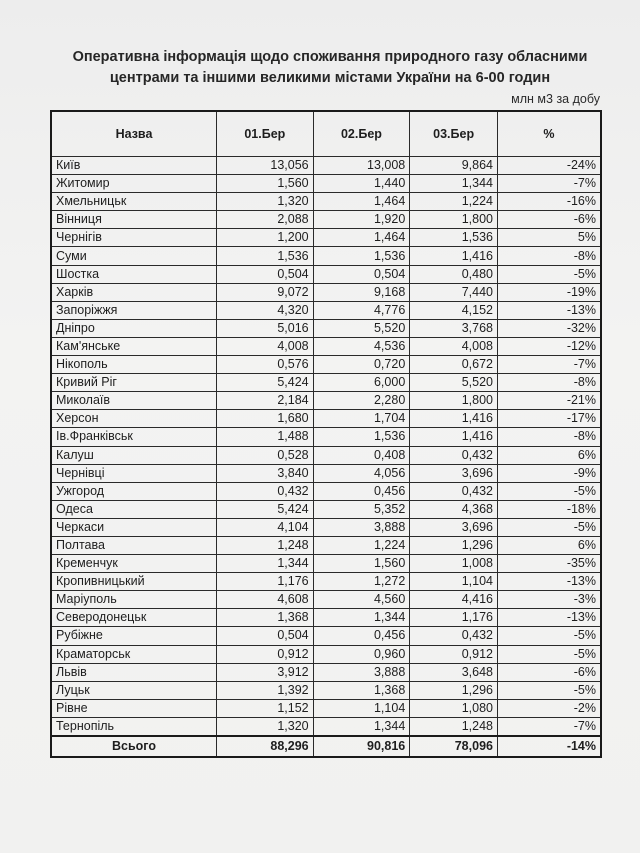 The height and width of the screenshot is (853, 640). I want to click on cell-day-3: 1,536, so click(453, 238).